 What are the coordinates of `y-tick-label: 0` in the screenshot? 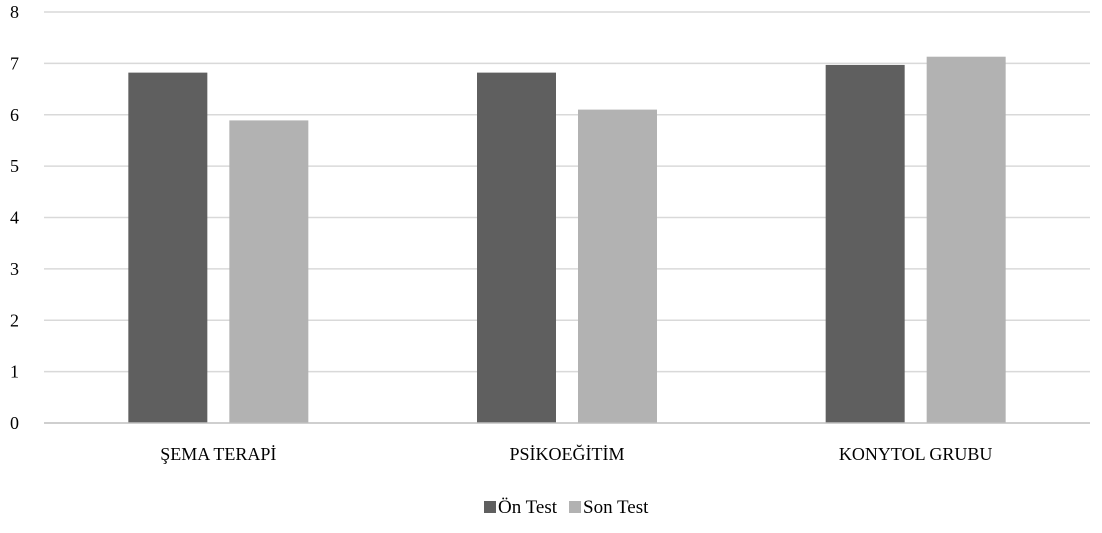 It's located at (14, 423).